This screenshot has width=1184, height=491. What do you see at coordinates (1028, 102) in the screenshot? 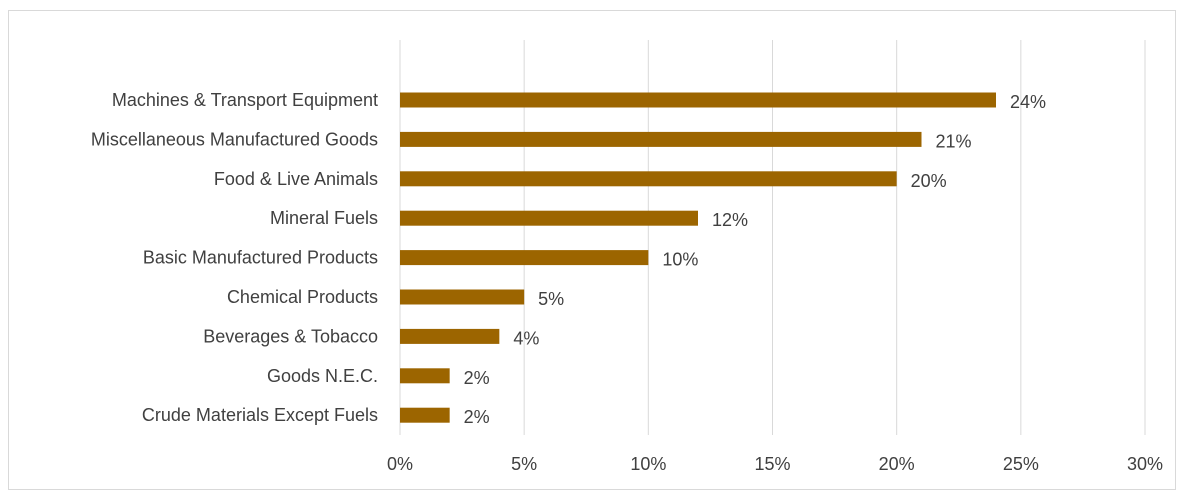
I see `data-label: 24%` at bounding box center [1028, 102].